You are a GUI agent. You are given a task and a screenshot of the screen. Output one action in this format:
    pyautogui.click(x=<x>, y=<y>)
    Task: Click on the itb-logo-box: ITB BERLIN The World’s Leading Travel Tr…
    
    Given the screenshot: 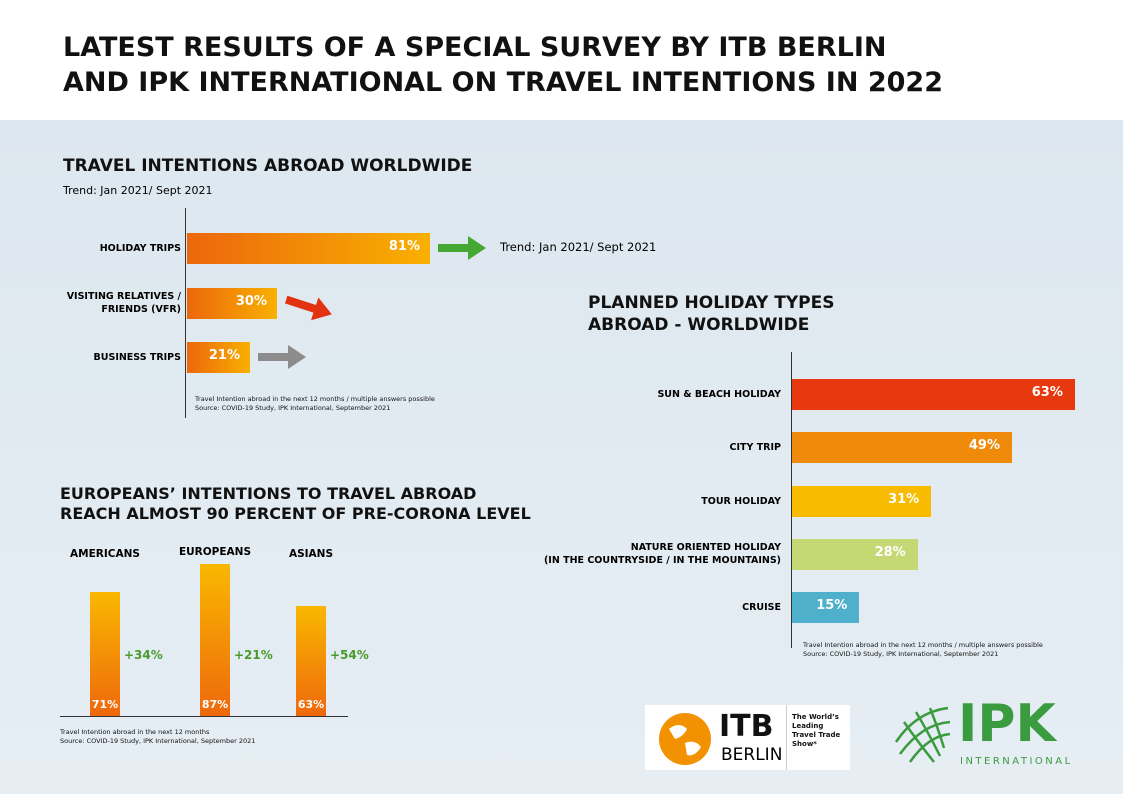 What is the action you would take?
    pyautogui.click(x=747, y=737)
    